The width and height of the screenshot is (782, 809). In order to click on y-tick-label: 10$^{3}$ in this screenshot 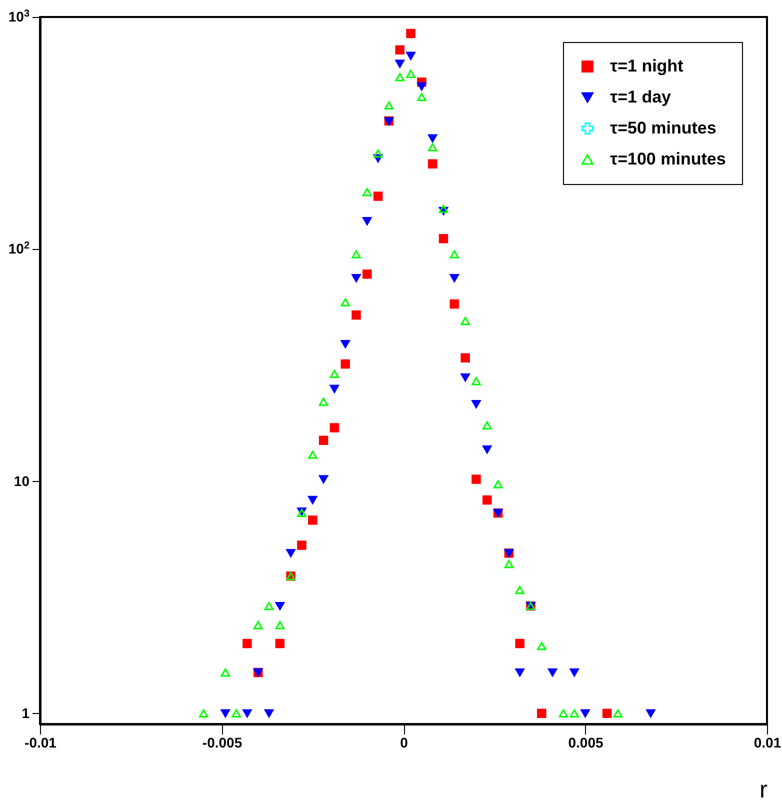, I will do `click(19, 16)`.